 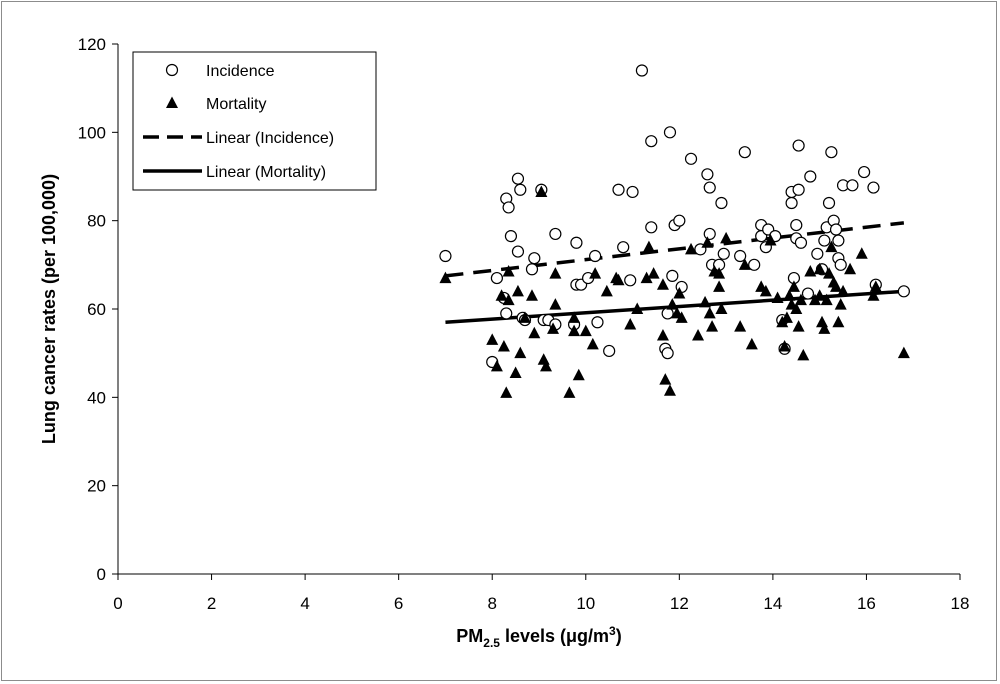 I want to click on y-tick-label: 120, so click(x=92, y=44).